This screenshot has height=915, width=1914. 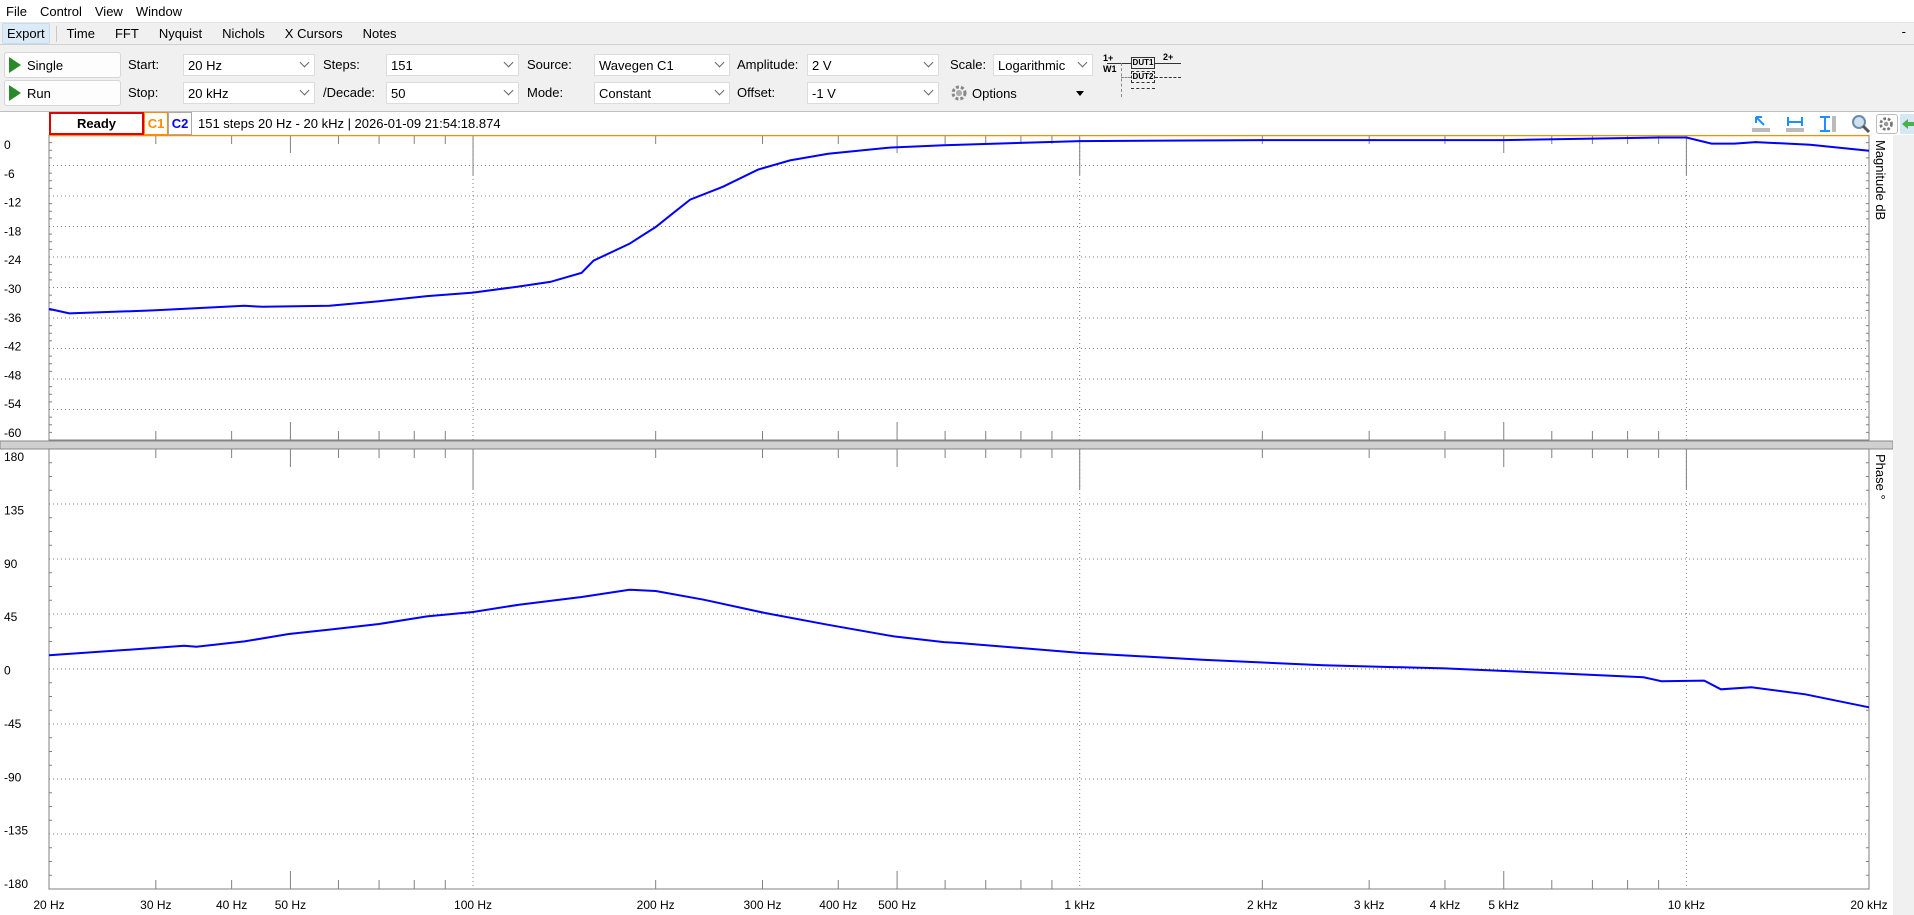 What do you see at coordinates (1143, 63) in the screenshot?
I see `dut1-box: DUT1` at bounding box center [1143, 63].